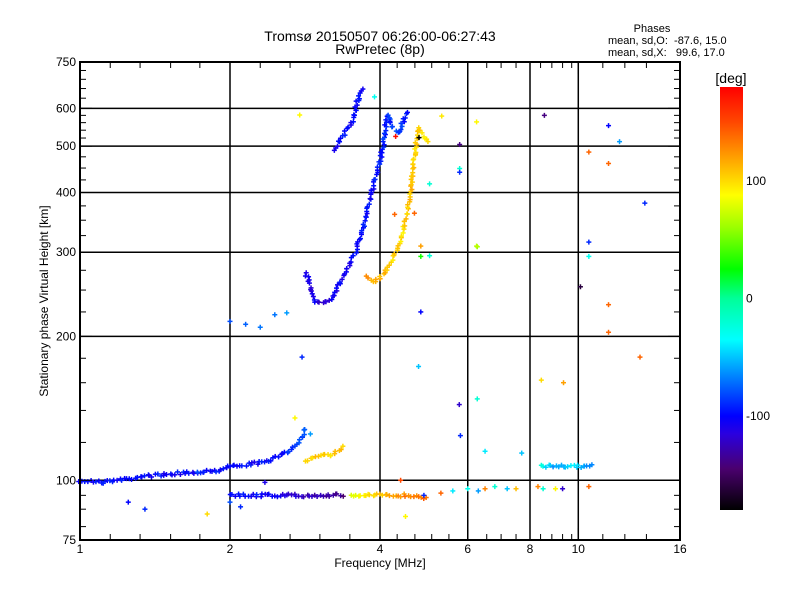 This screenshot has width=800, height=600. I want to click on chart-title: Tromsø 20150507 06:26:00-06:27:43, so click(380, 36).